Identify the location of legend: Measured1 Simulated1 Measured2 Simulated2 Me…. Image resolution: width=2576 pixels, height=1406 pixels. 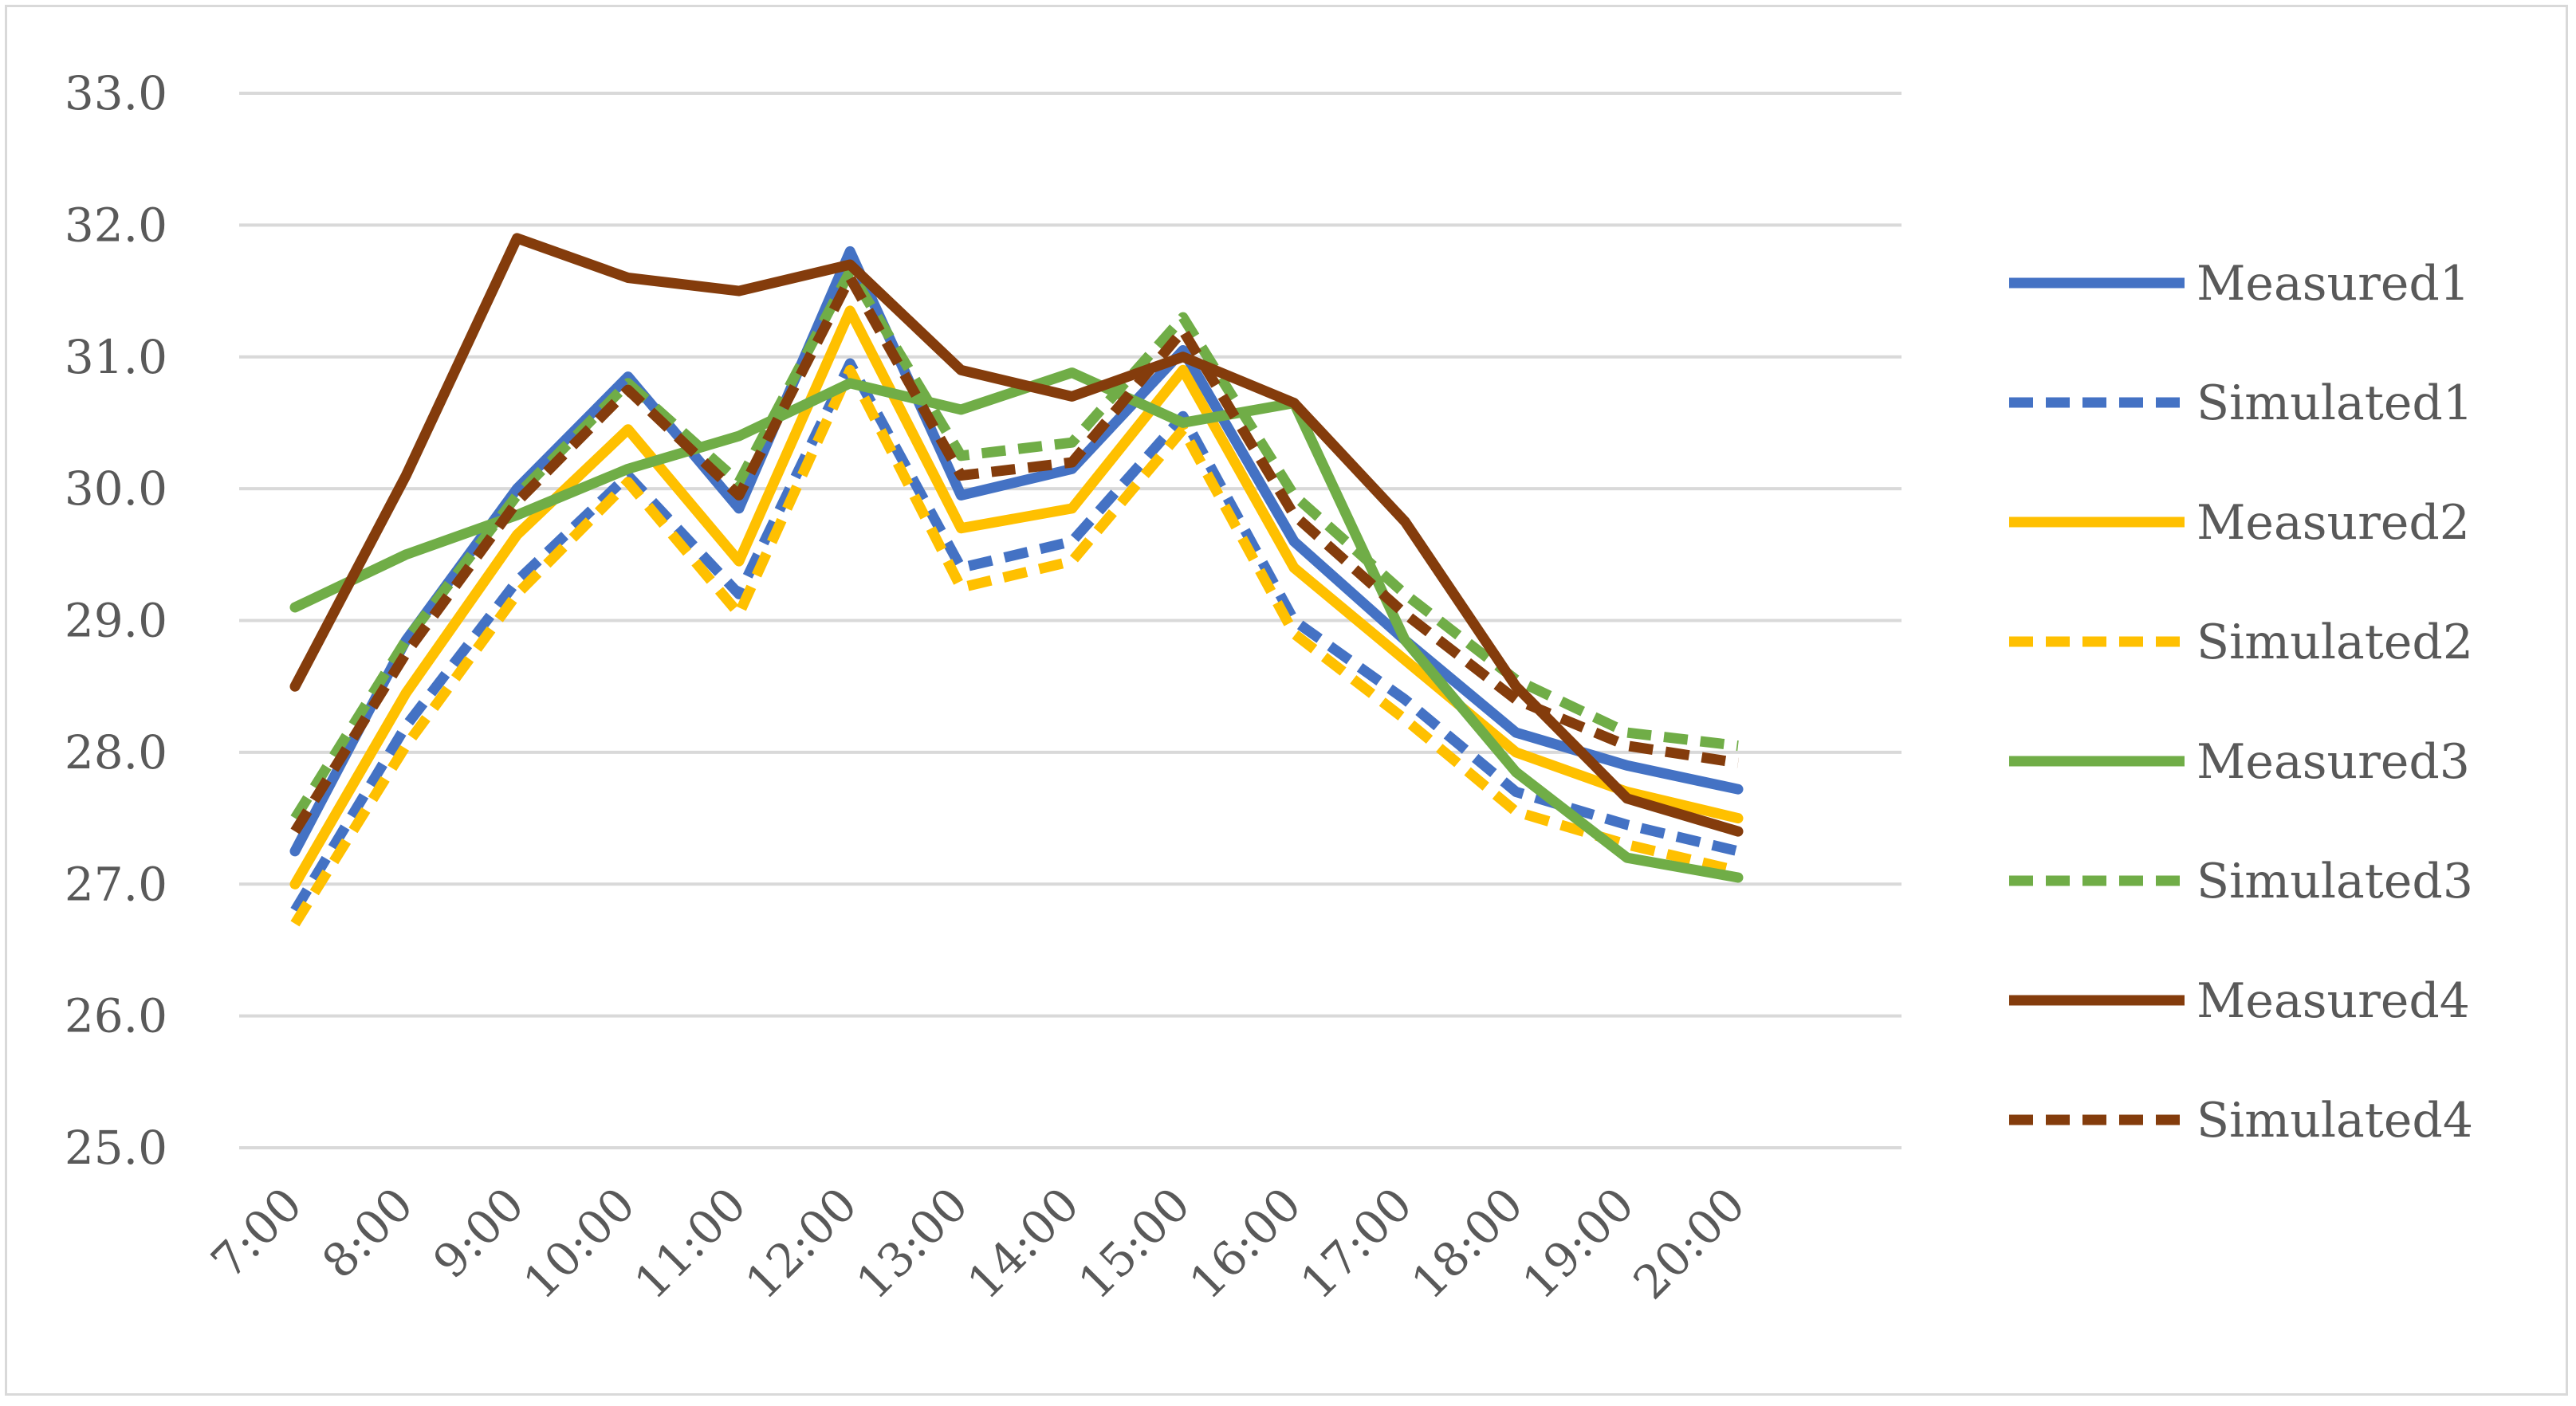
(2241, 702).